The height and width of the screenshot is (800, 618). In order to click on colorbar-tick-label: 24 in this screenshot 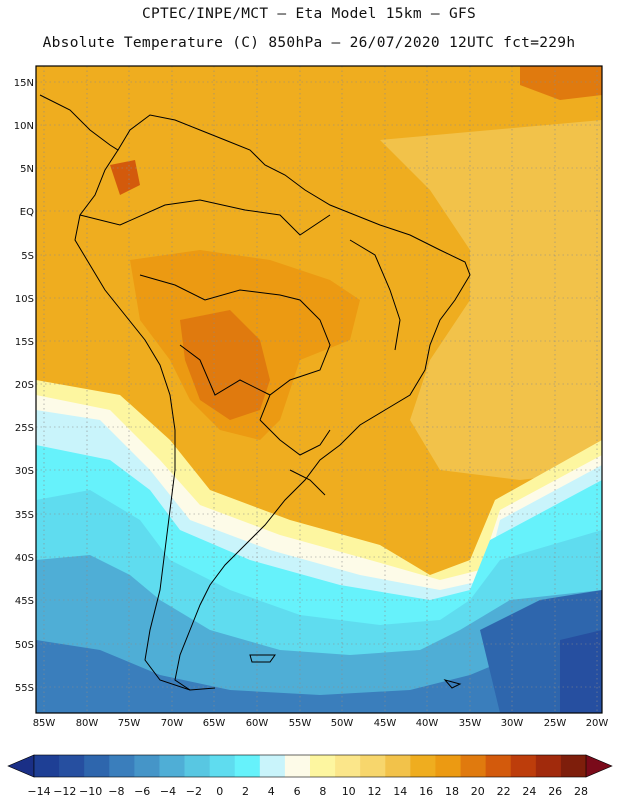, I will do `click(529, 791)`.